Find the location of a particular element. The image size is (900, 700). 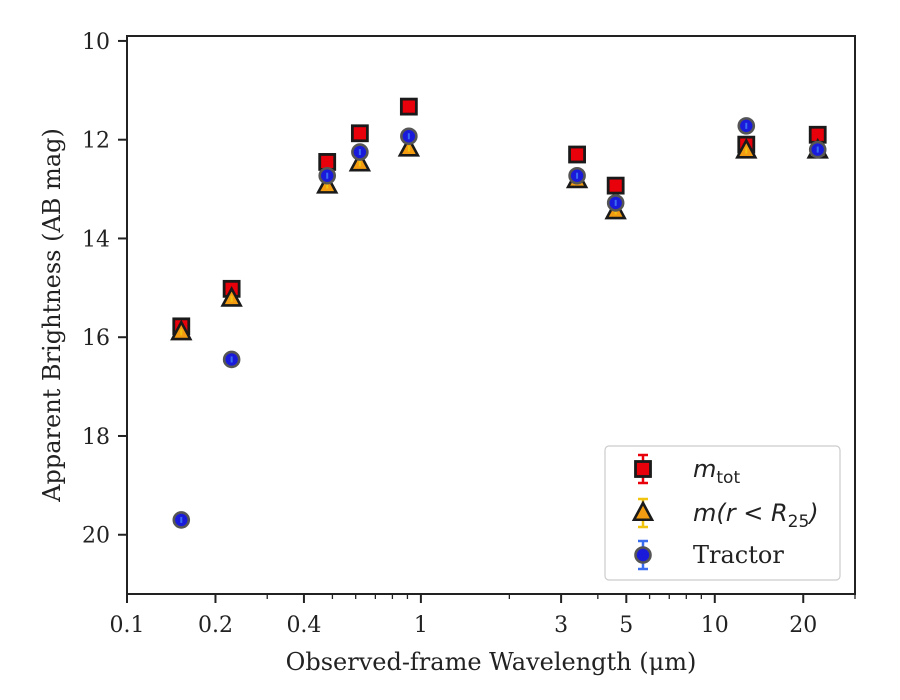

legend-entry: Tractor is located at coordinates (709, 555).